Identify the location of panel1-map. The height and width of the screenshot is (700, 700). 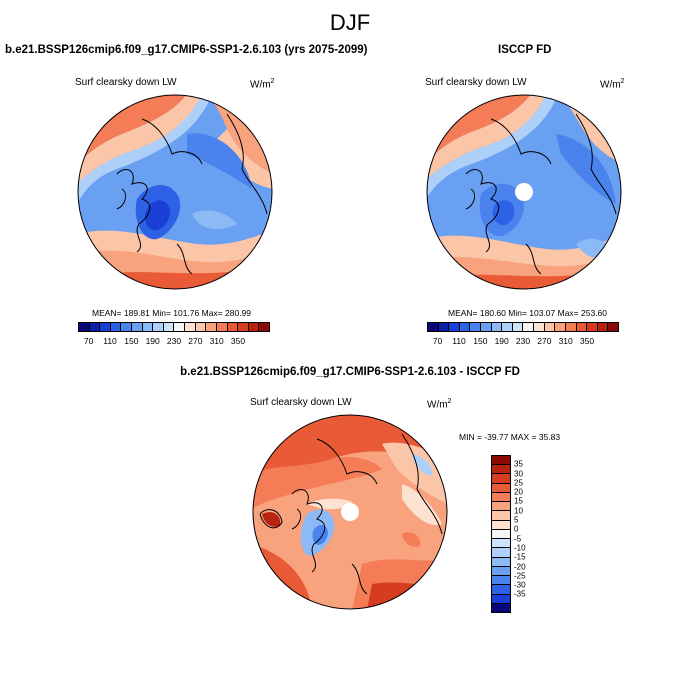
(175, 192).